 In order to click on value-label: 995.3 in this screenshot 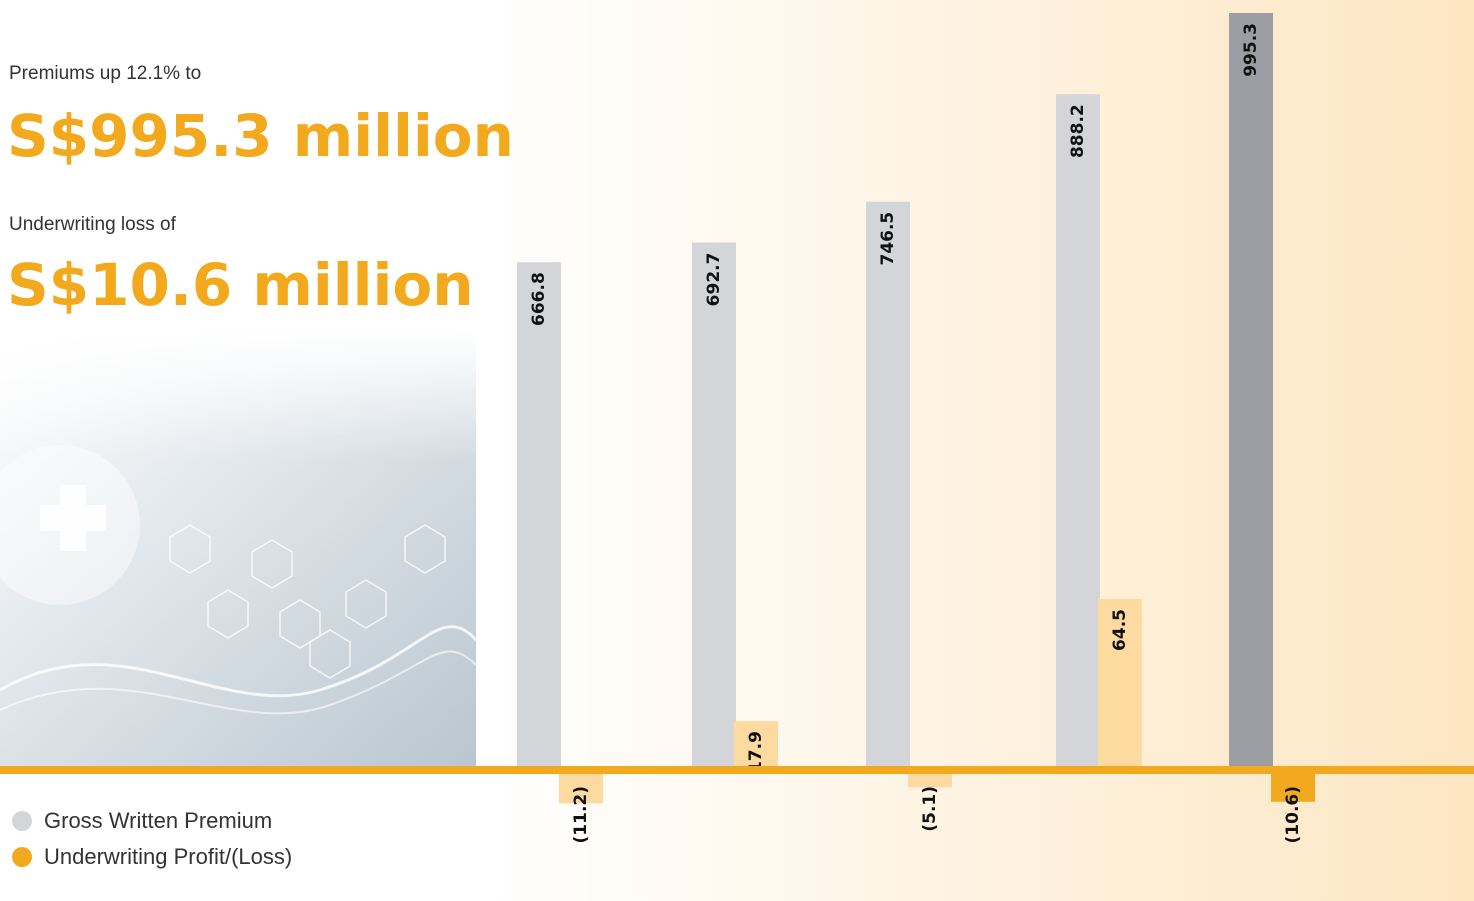, I will do `click(1251, 50)`.